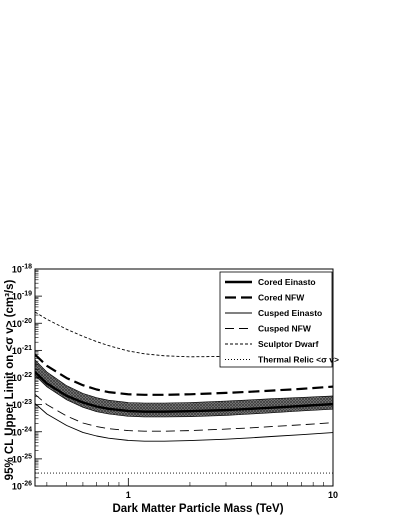 This screenshot has width=400, height=517. I want to click on series-line-sculptor-dwarf, so click(184, 334).